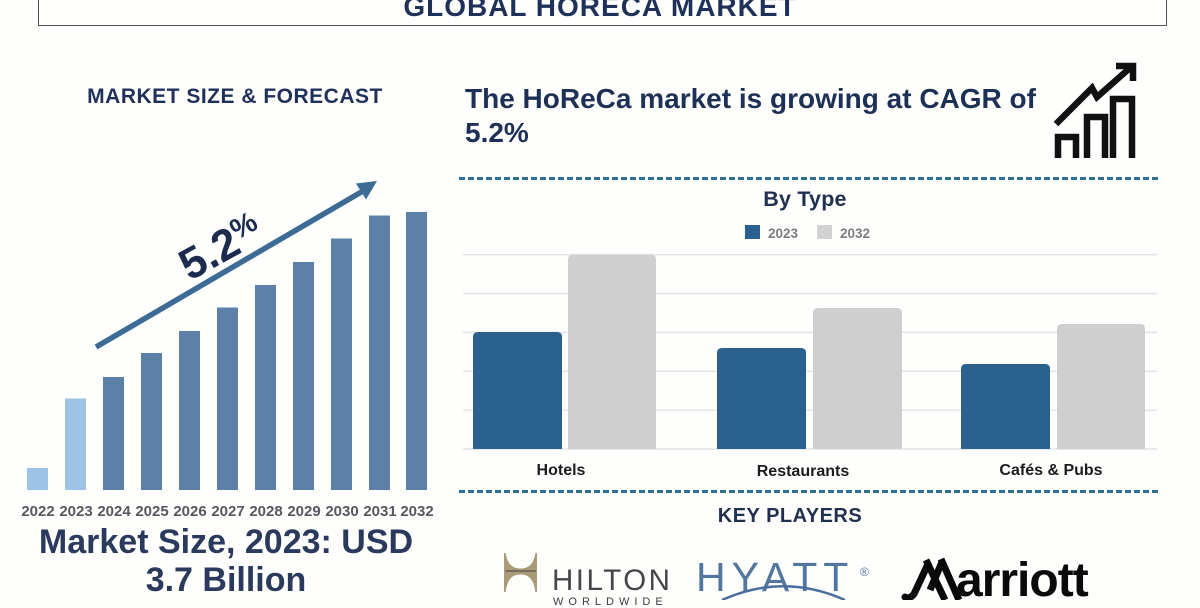 Image resolution: width=1200 pixels, height=608 pixels. What do you see at coordinates (561, 470) in the screenshot?
I see `svg-text: Hotels` at bounding box center [561, 470].